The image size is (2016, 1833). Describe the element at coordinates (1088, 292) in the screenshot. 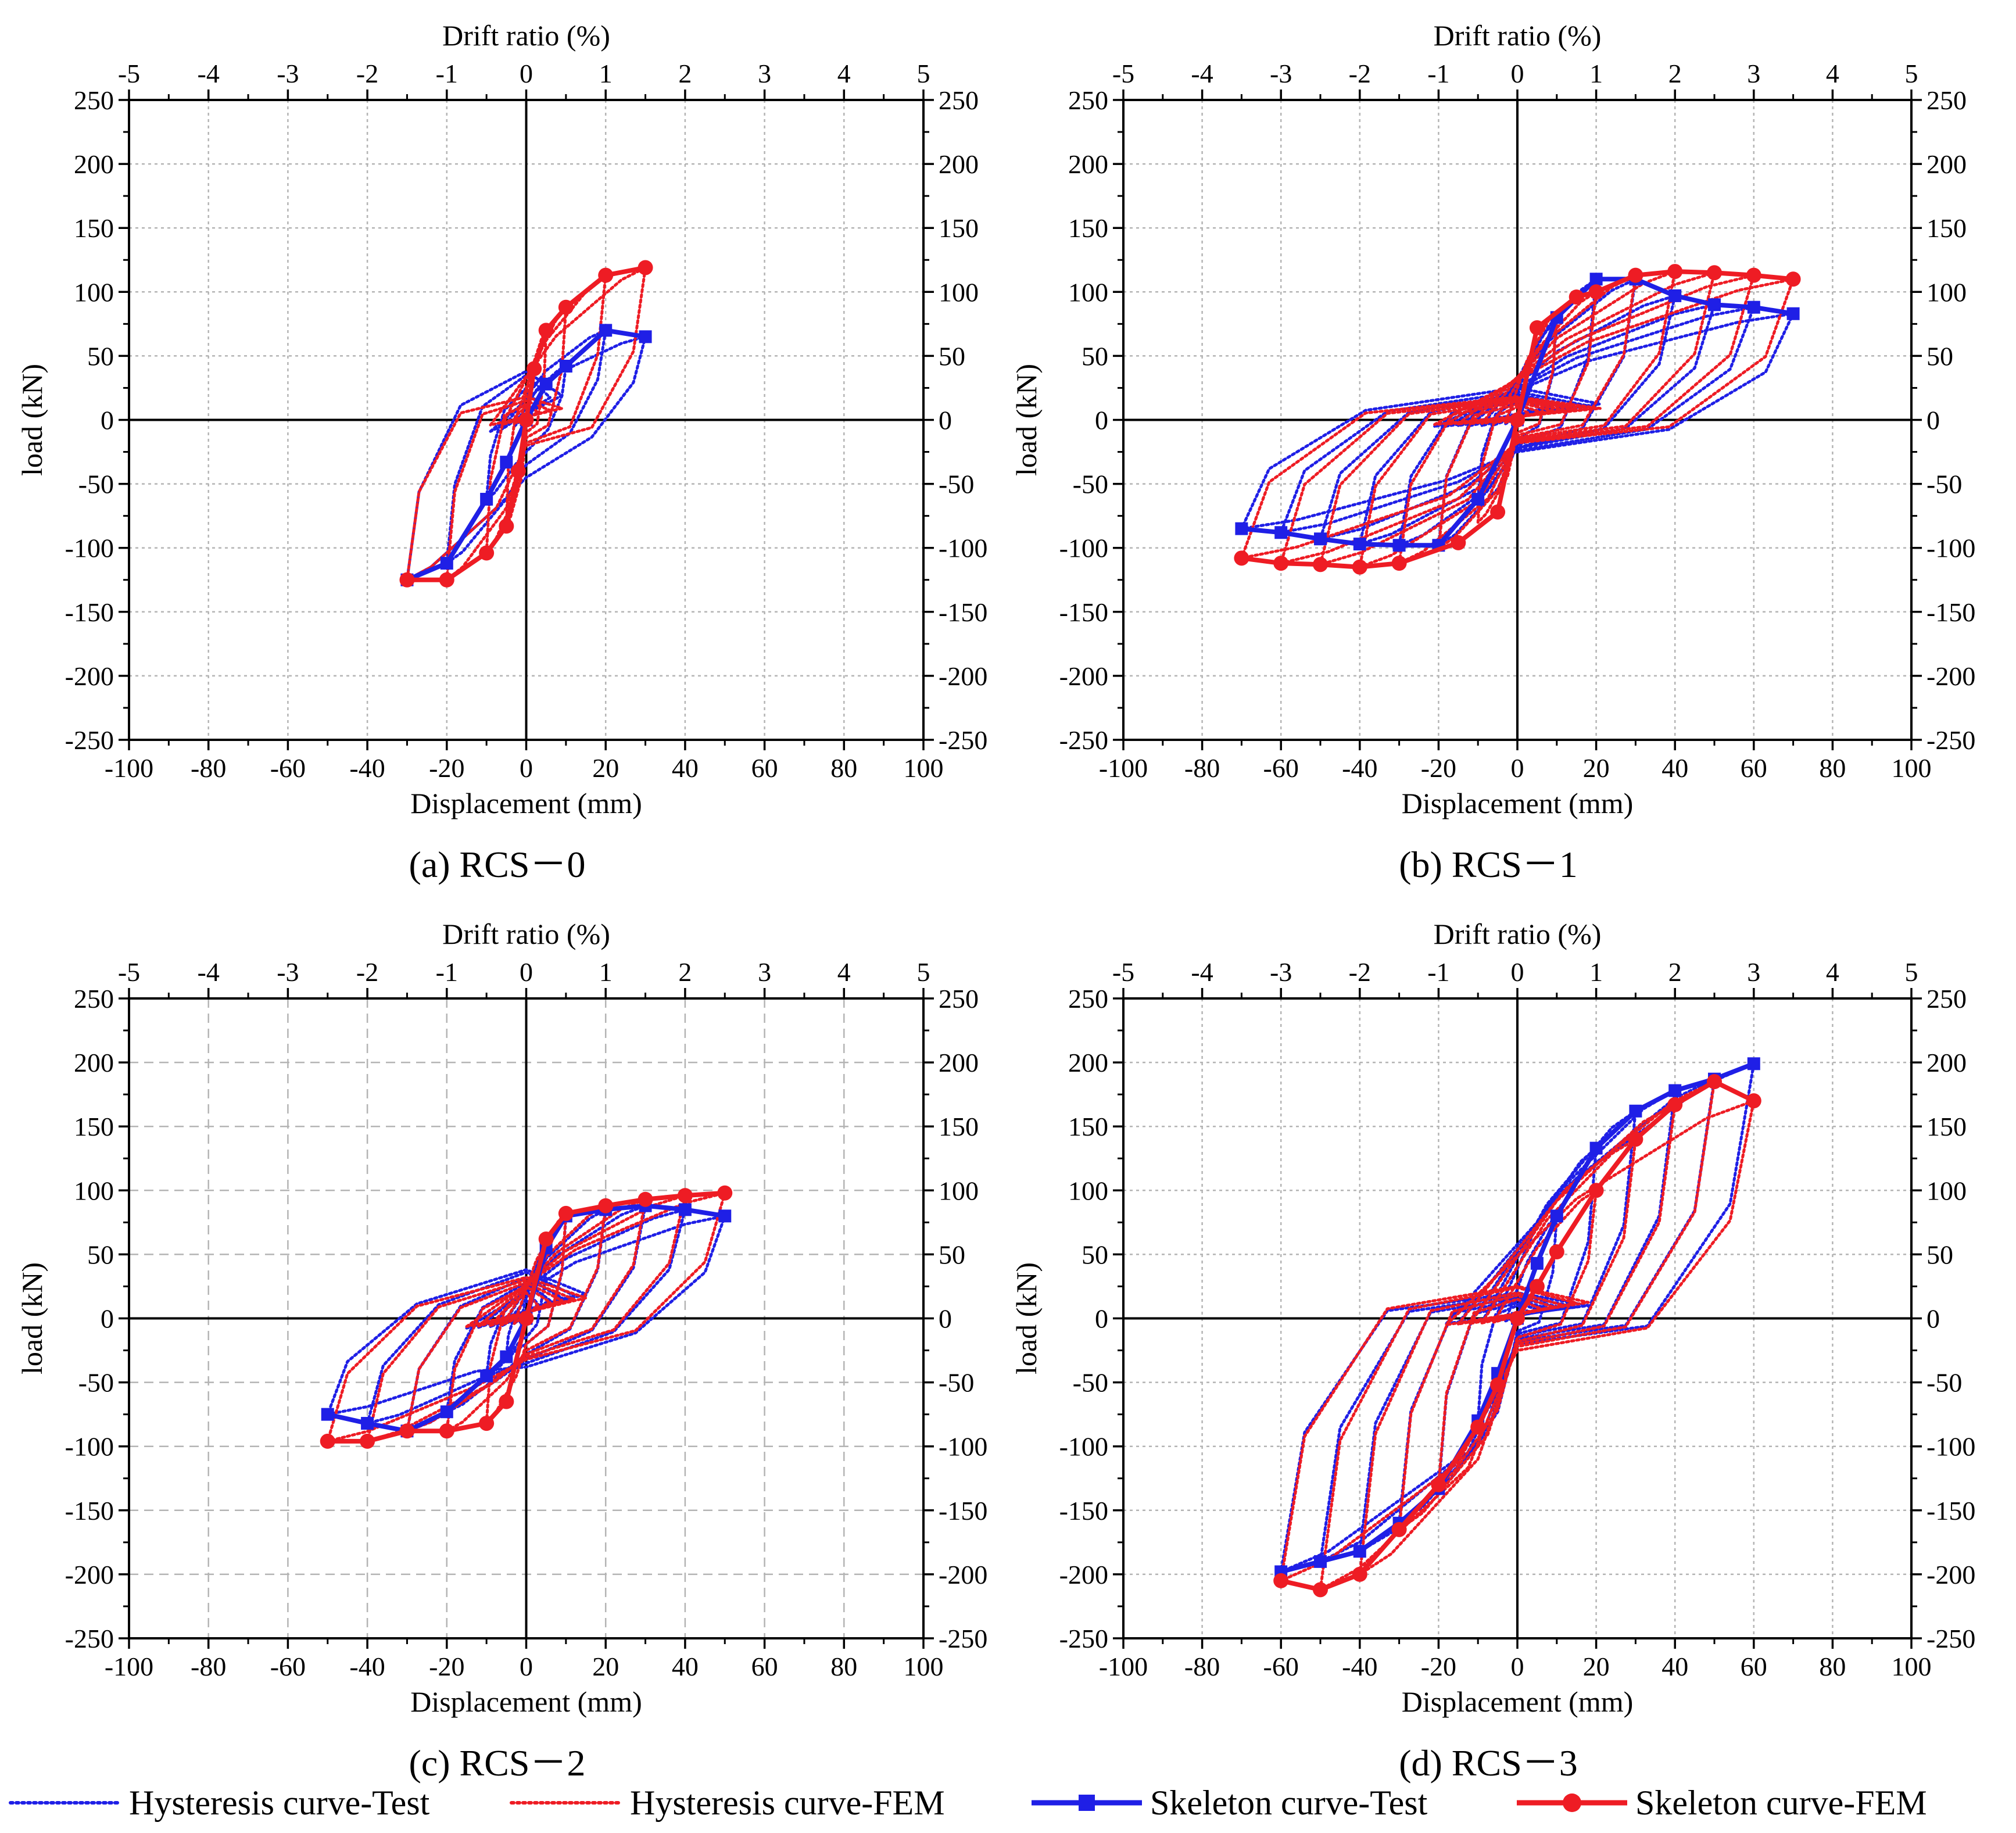

I see `y-tick-label: 100` at that location.